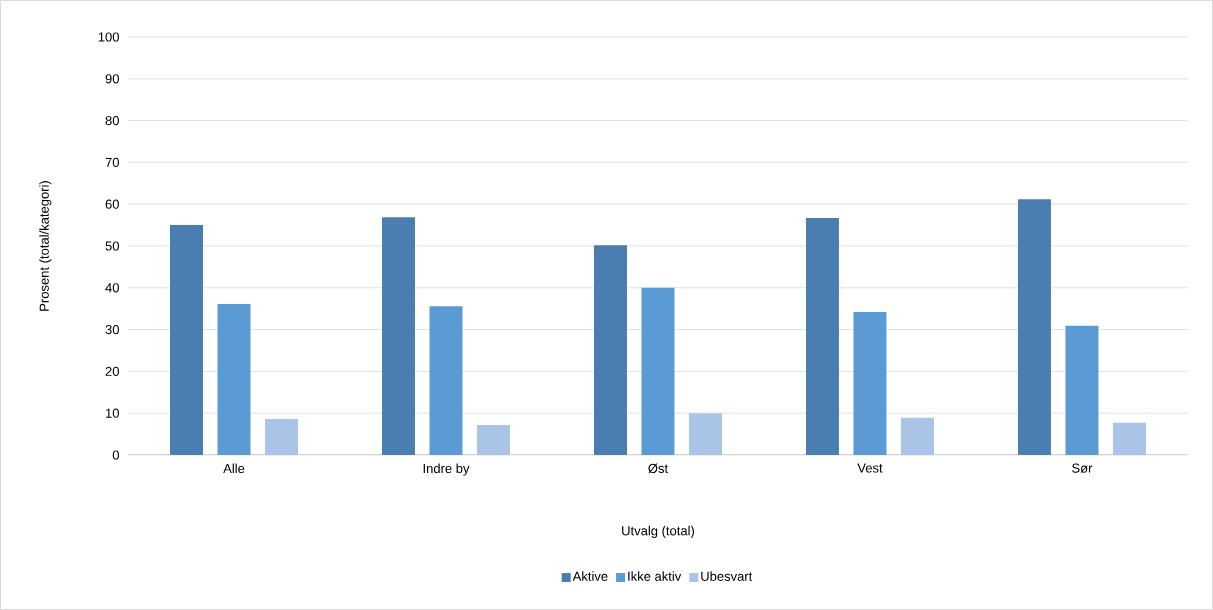 The image size is (1213, 610). I want to click on y-tick-label: 90, so click(112, 79).